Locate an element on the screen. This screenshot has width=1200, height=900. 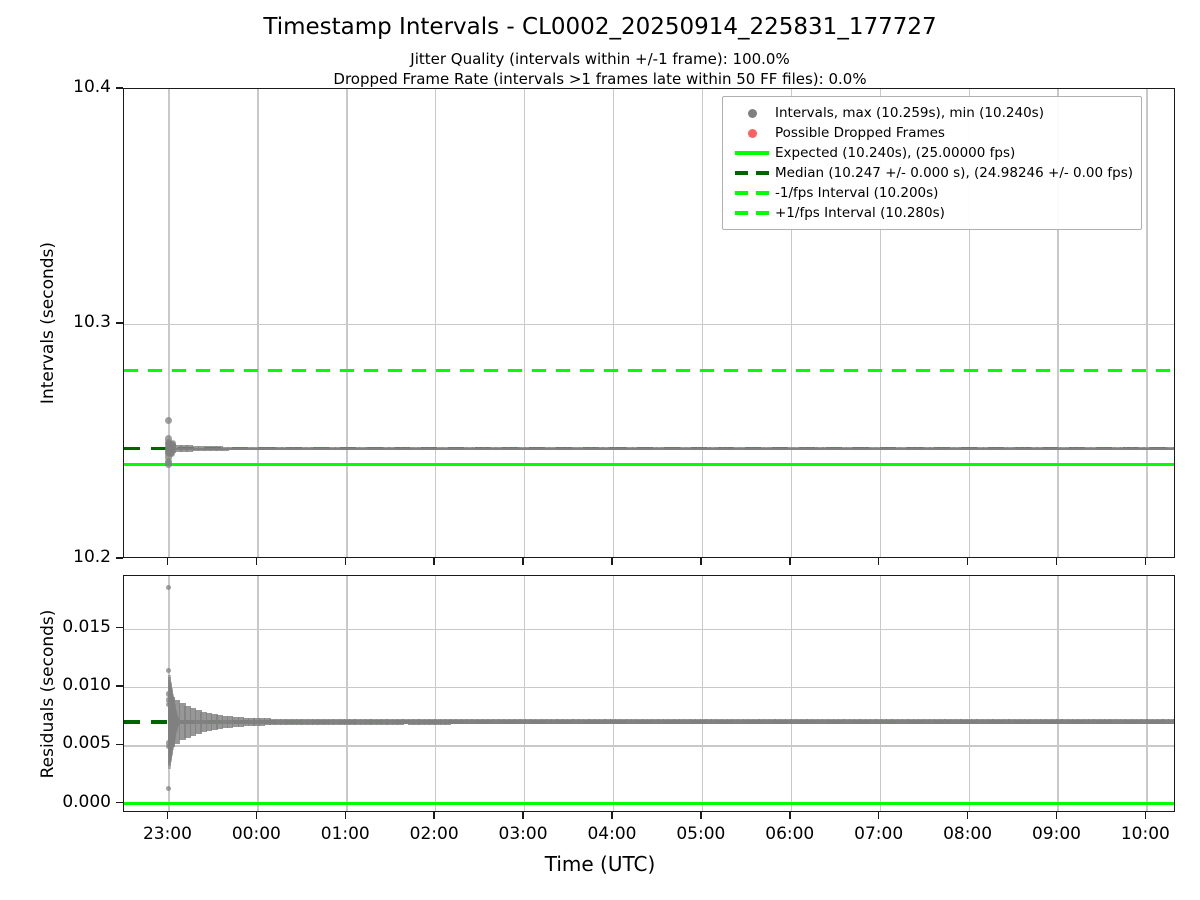
legend-entry-label: Expected (10.240s), (25.00000 fps) is located at coordinates (895, 153).